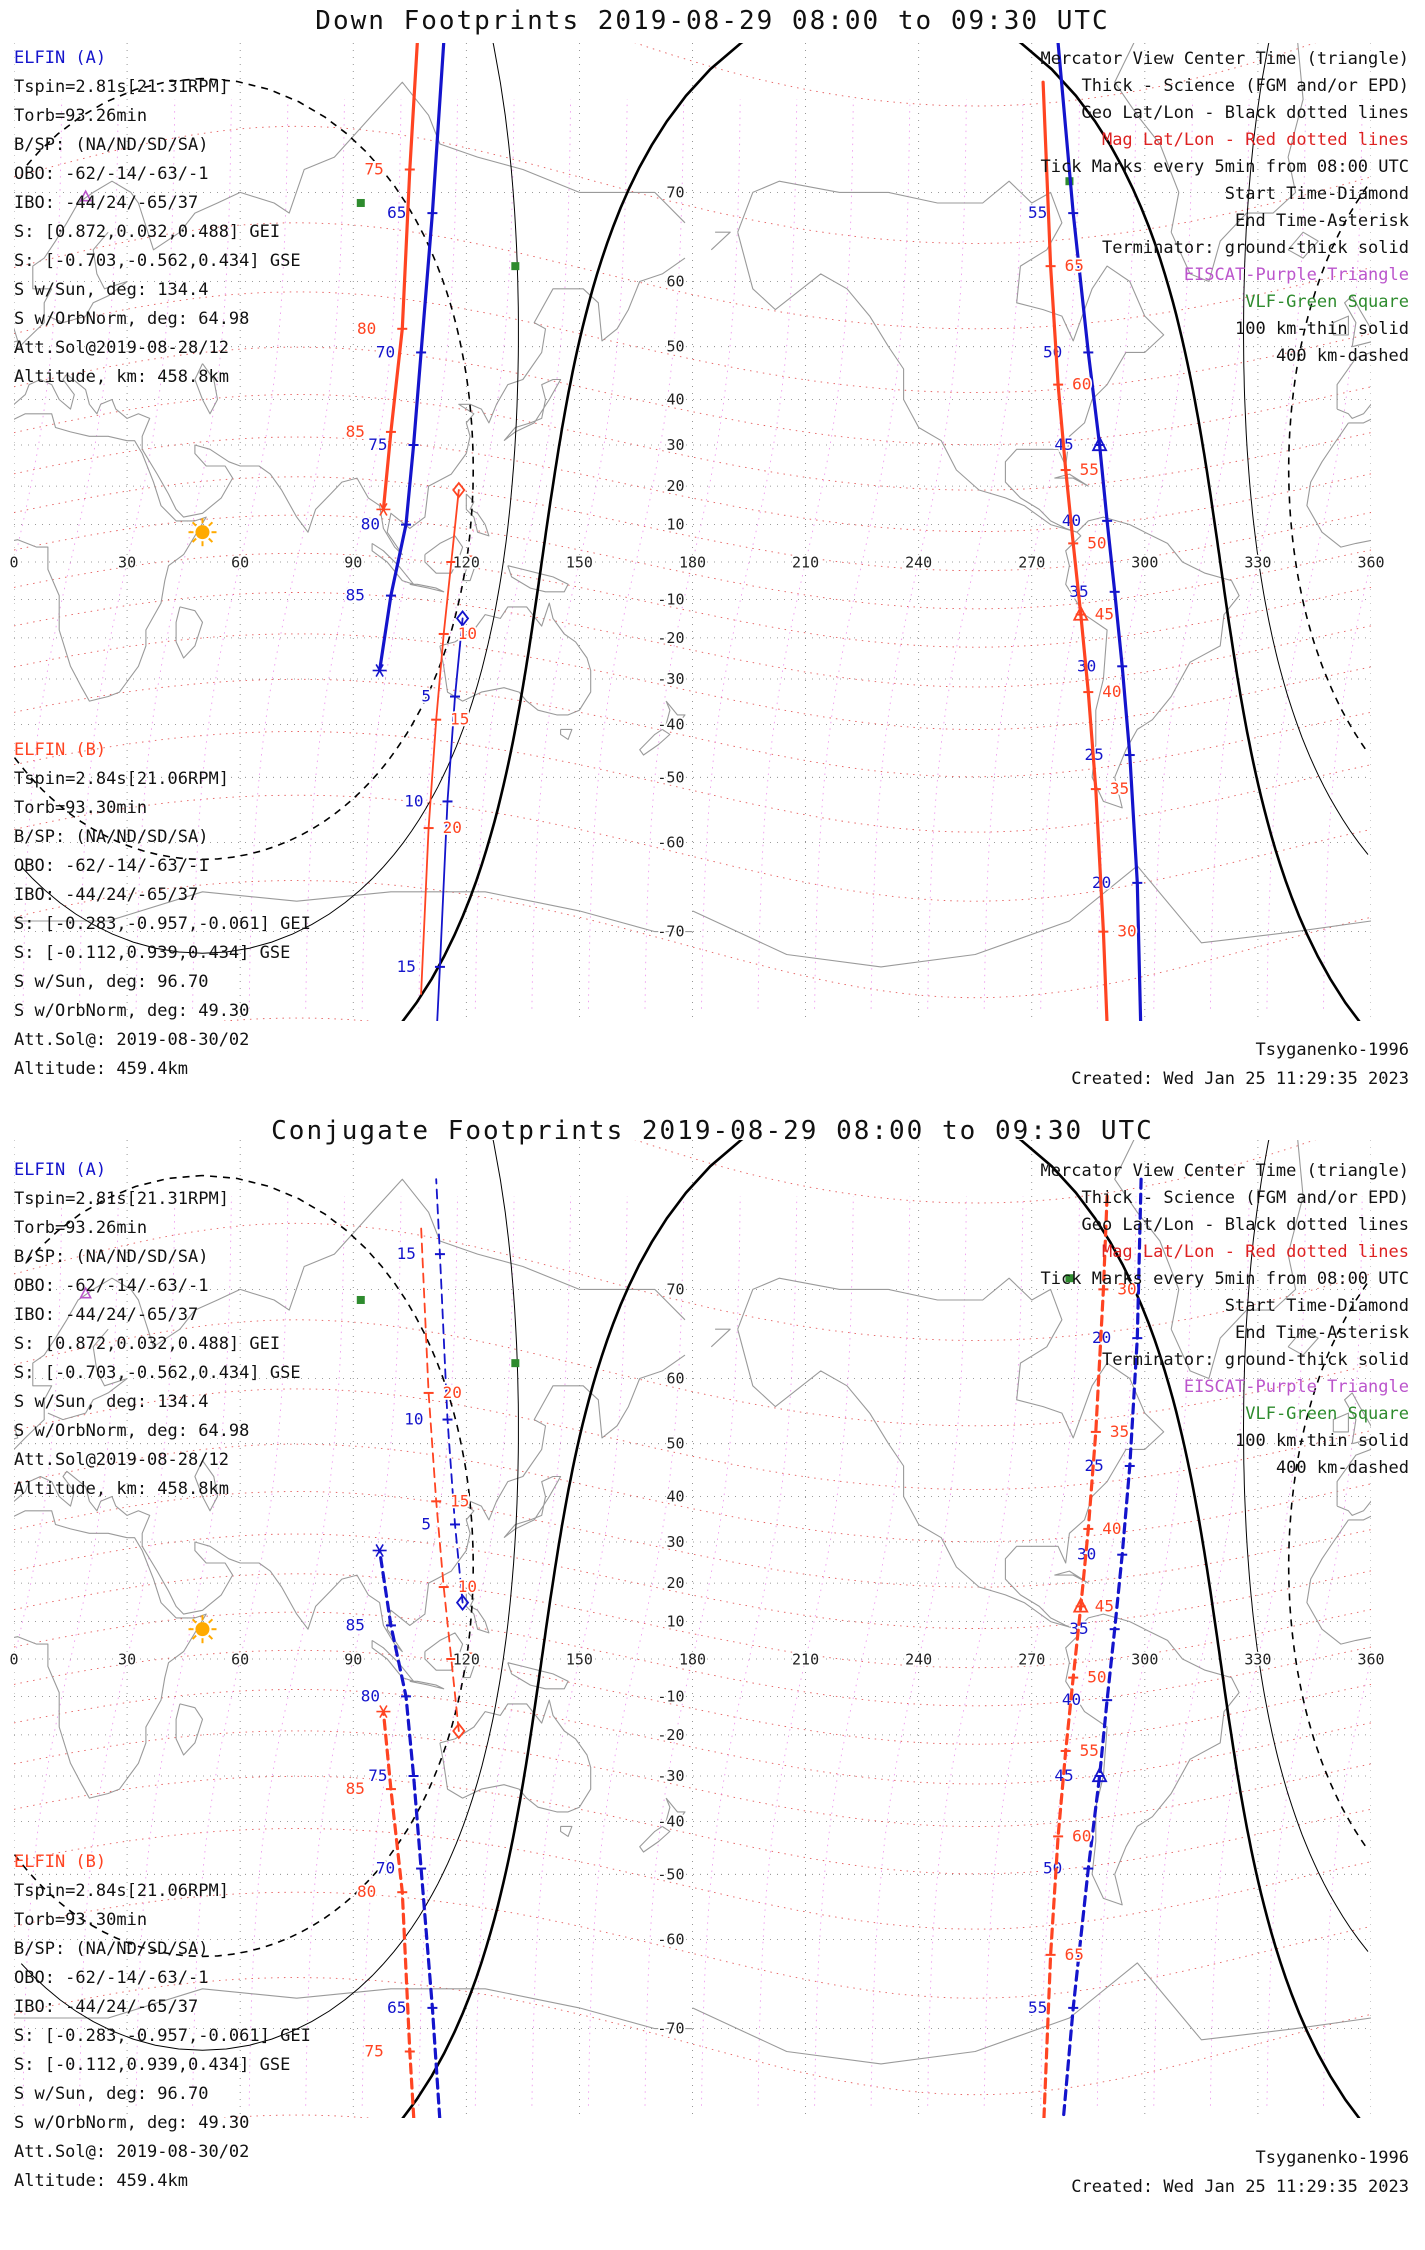 This screenshot has height=2250, width=1425. I want to click on lon-tick-label: 240, so click(918, 1660).